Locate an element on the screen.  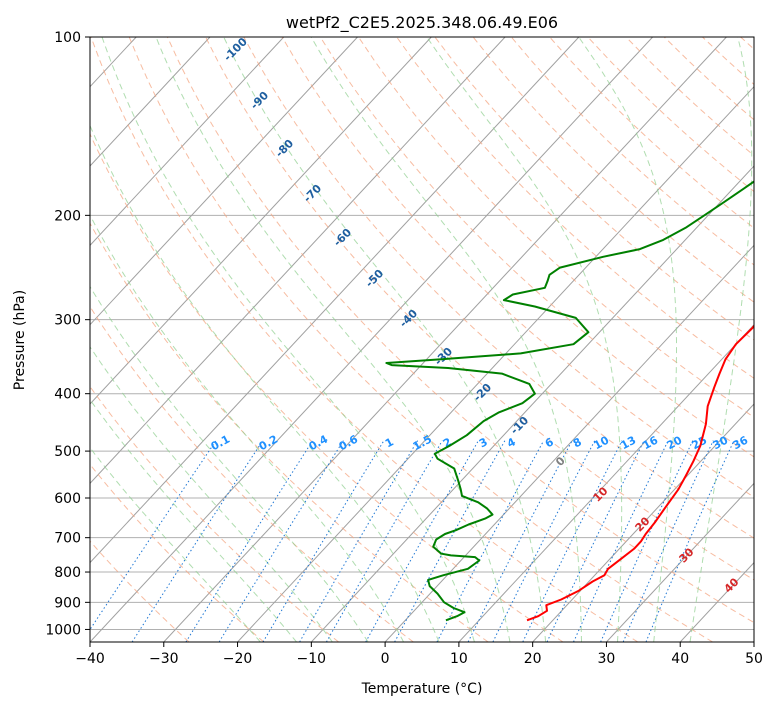
mixing-ratio-label: 1 is located at coordinates (389, 442).